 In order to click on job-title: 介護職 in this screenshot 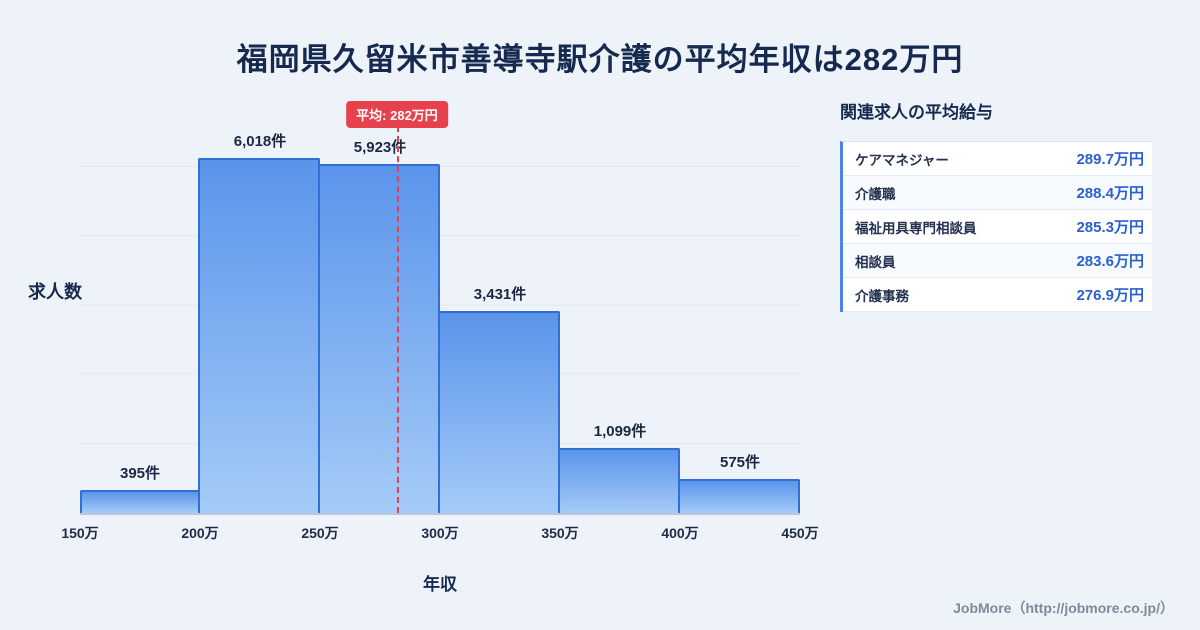, I will do `click(875, 194)`.